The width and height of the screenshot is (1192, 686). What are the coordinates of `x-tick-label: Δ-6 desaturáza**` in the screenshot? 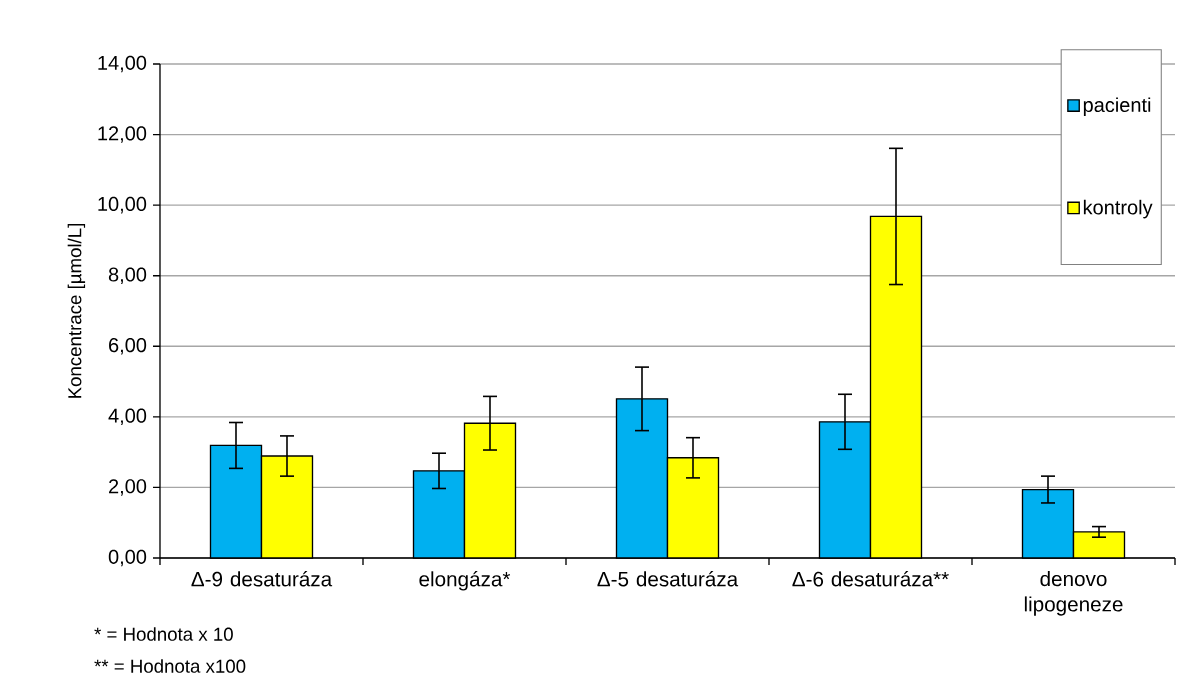 It's located at (870, 579).